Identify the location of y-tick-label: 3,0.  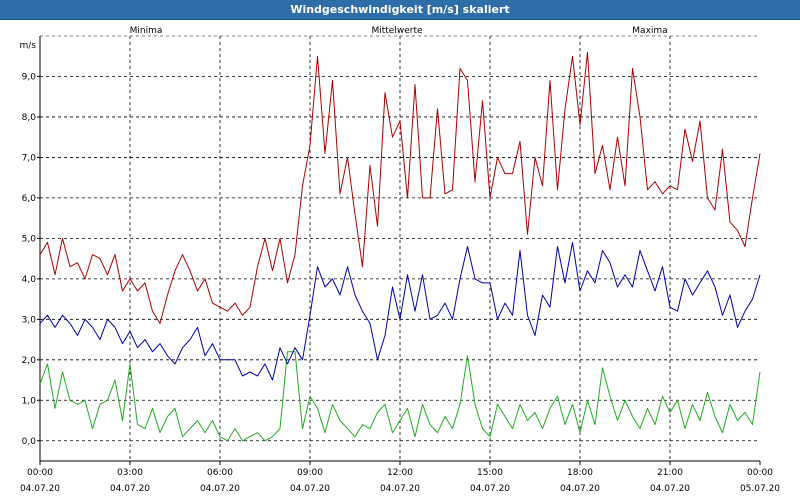
(29, 320).